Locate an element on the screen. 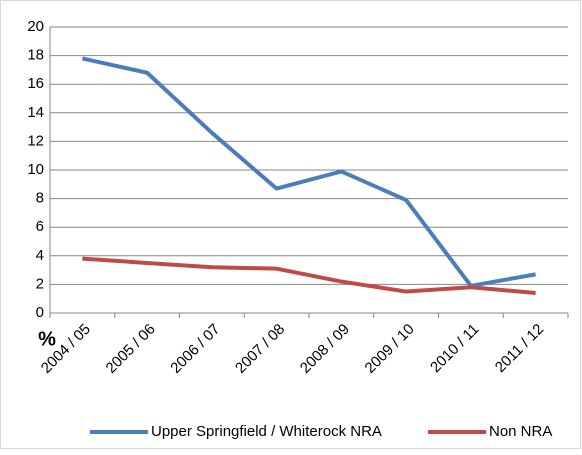  y-tick-label: 12 is located at coordinates (35, 140).